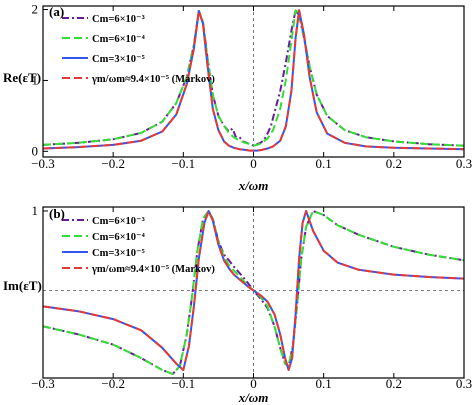 This screenshot has height=405, width=474. I want to click on panel-label: (b), so click(57, 213).